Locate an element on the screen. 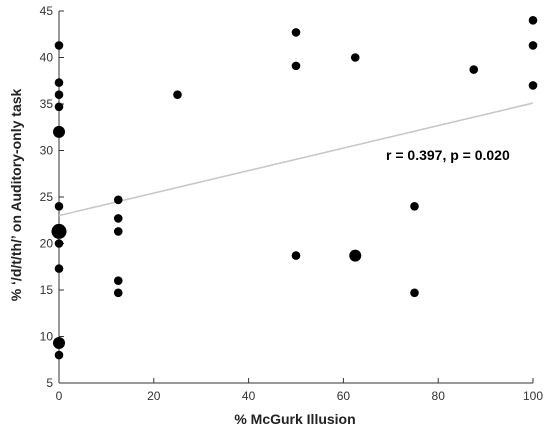 The height and width of the screenshot is (434, 550). y-tick-label: 35 is located at coordinates (47, 104).